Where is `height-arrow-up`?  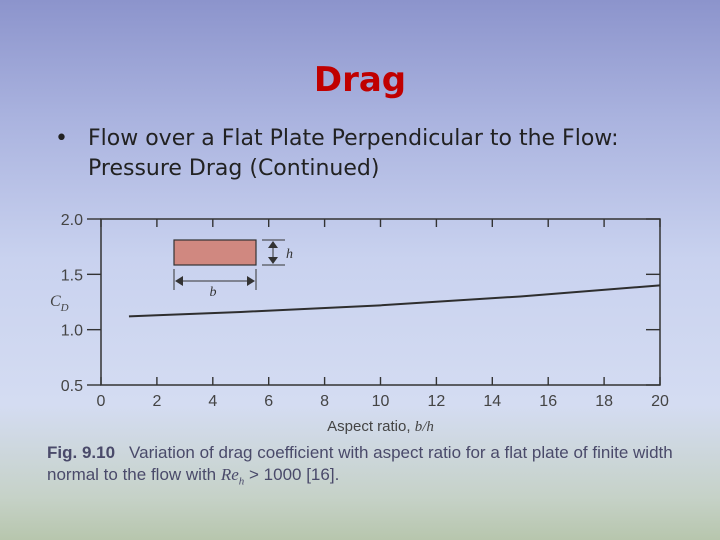
height-arrow-up is located at coordinates (273, 244).